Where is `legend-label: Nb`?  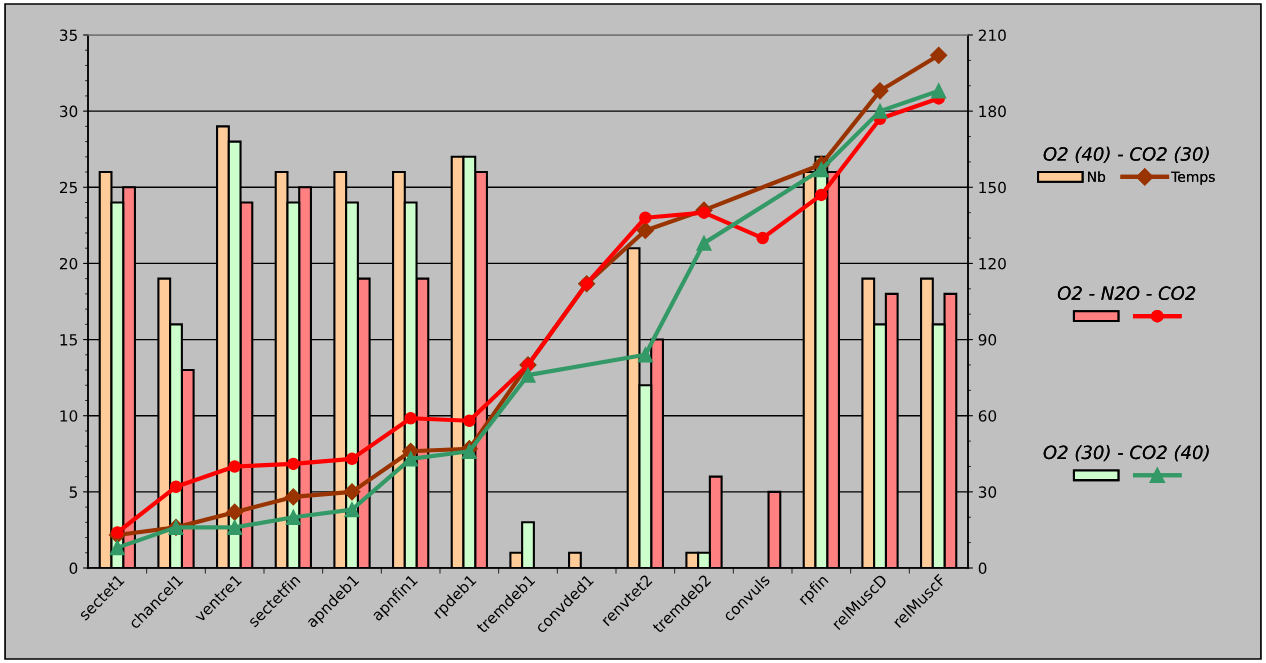
legend-label: Nb is located at coordinates (1097, 176).